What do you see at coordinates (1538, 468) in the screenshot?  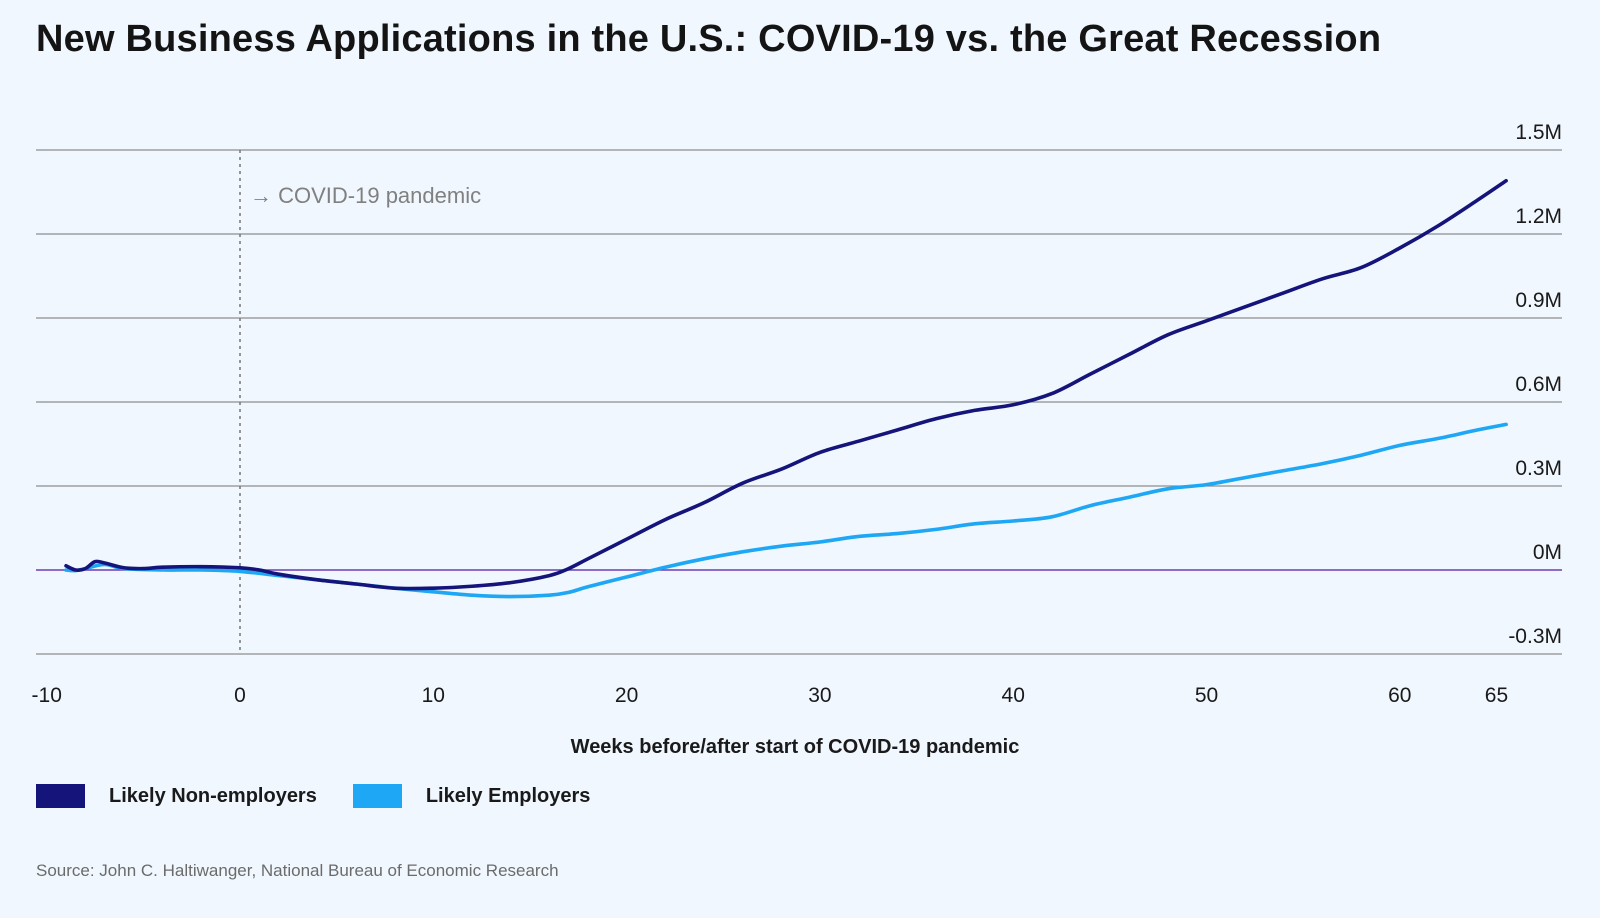 I see `y-tick-label: 0.3M` at bounding box center [1538, 468].